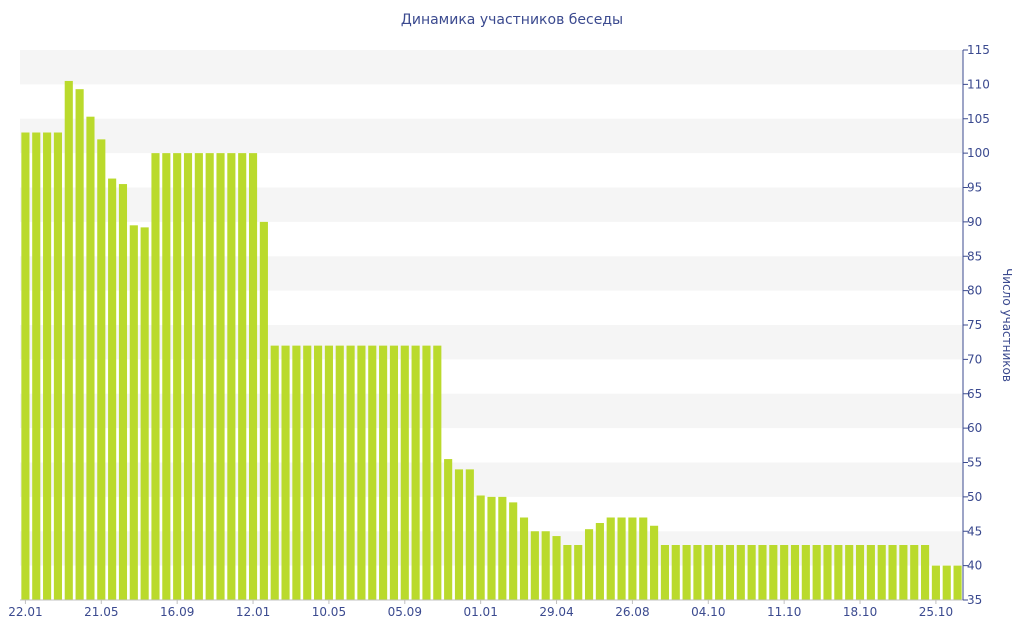 The image size is (1024, 640). I want to click on x-tick-label: 18.10, so click(860, 612).